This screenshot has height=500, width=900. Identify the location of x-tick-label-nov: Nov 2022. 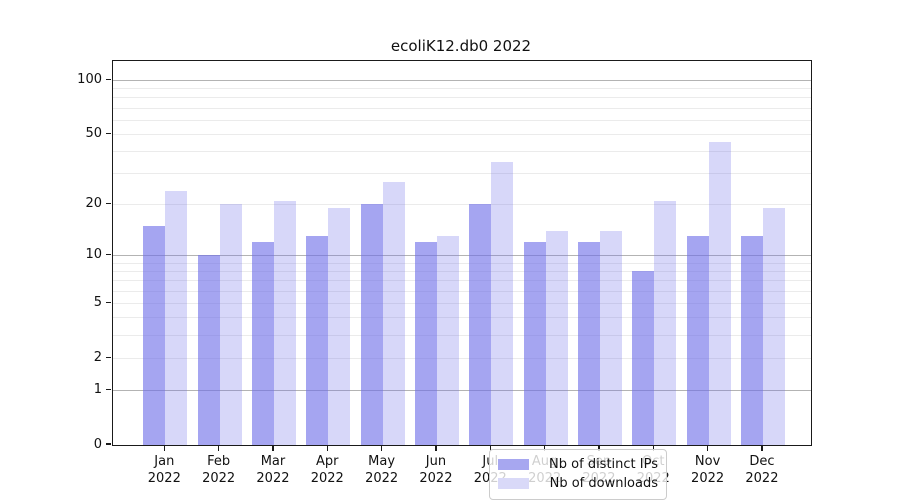
(708, 470).